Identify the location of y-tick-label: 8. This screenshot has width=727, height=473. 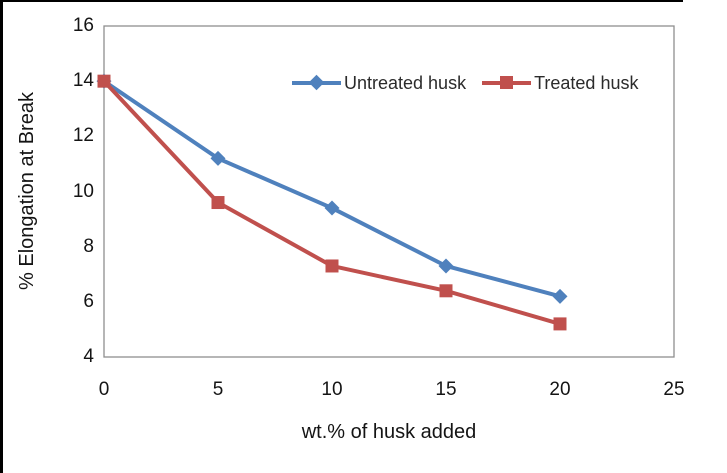
(88, 246).